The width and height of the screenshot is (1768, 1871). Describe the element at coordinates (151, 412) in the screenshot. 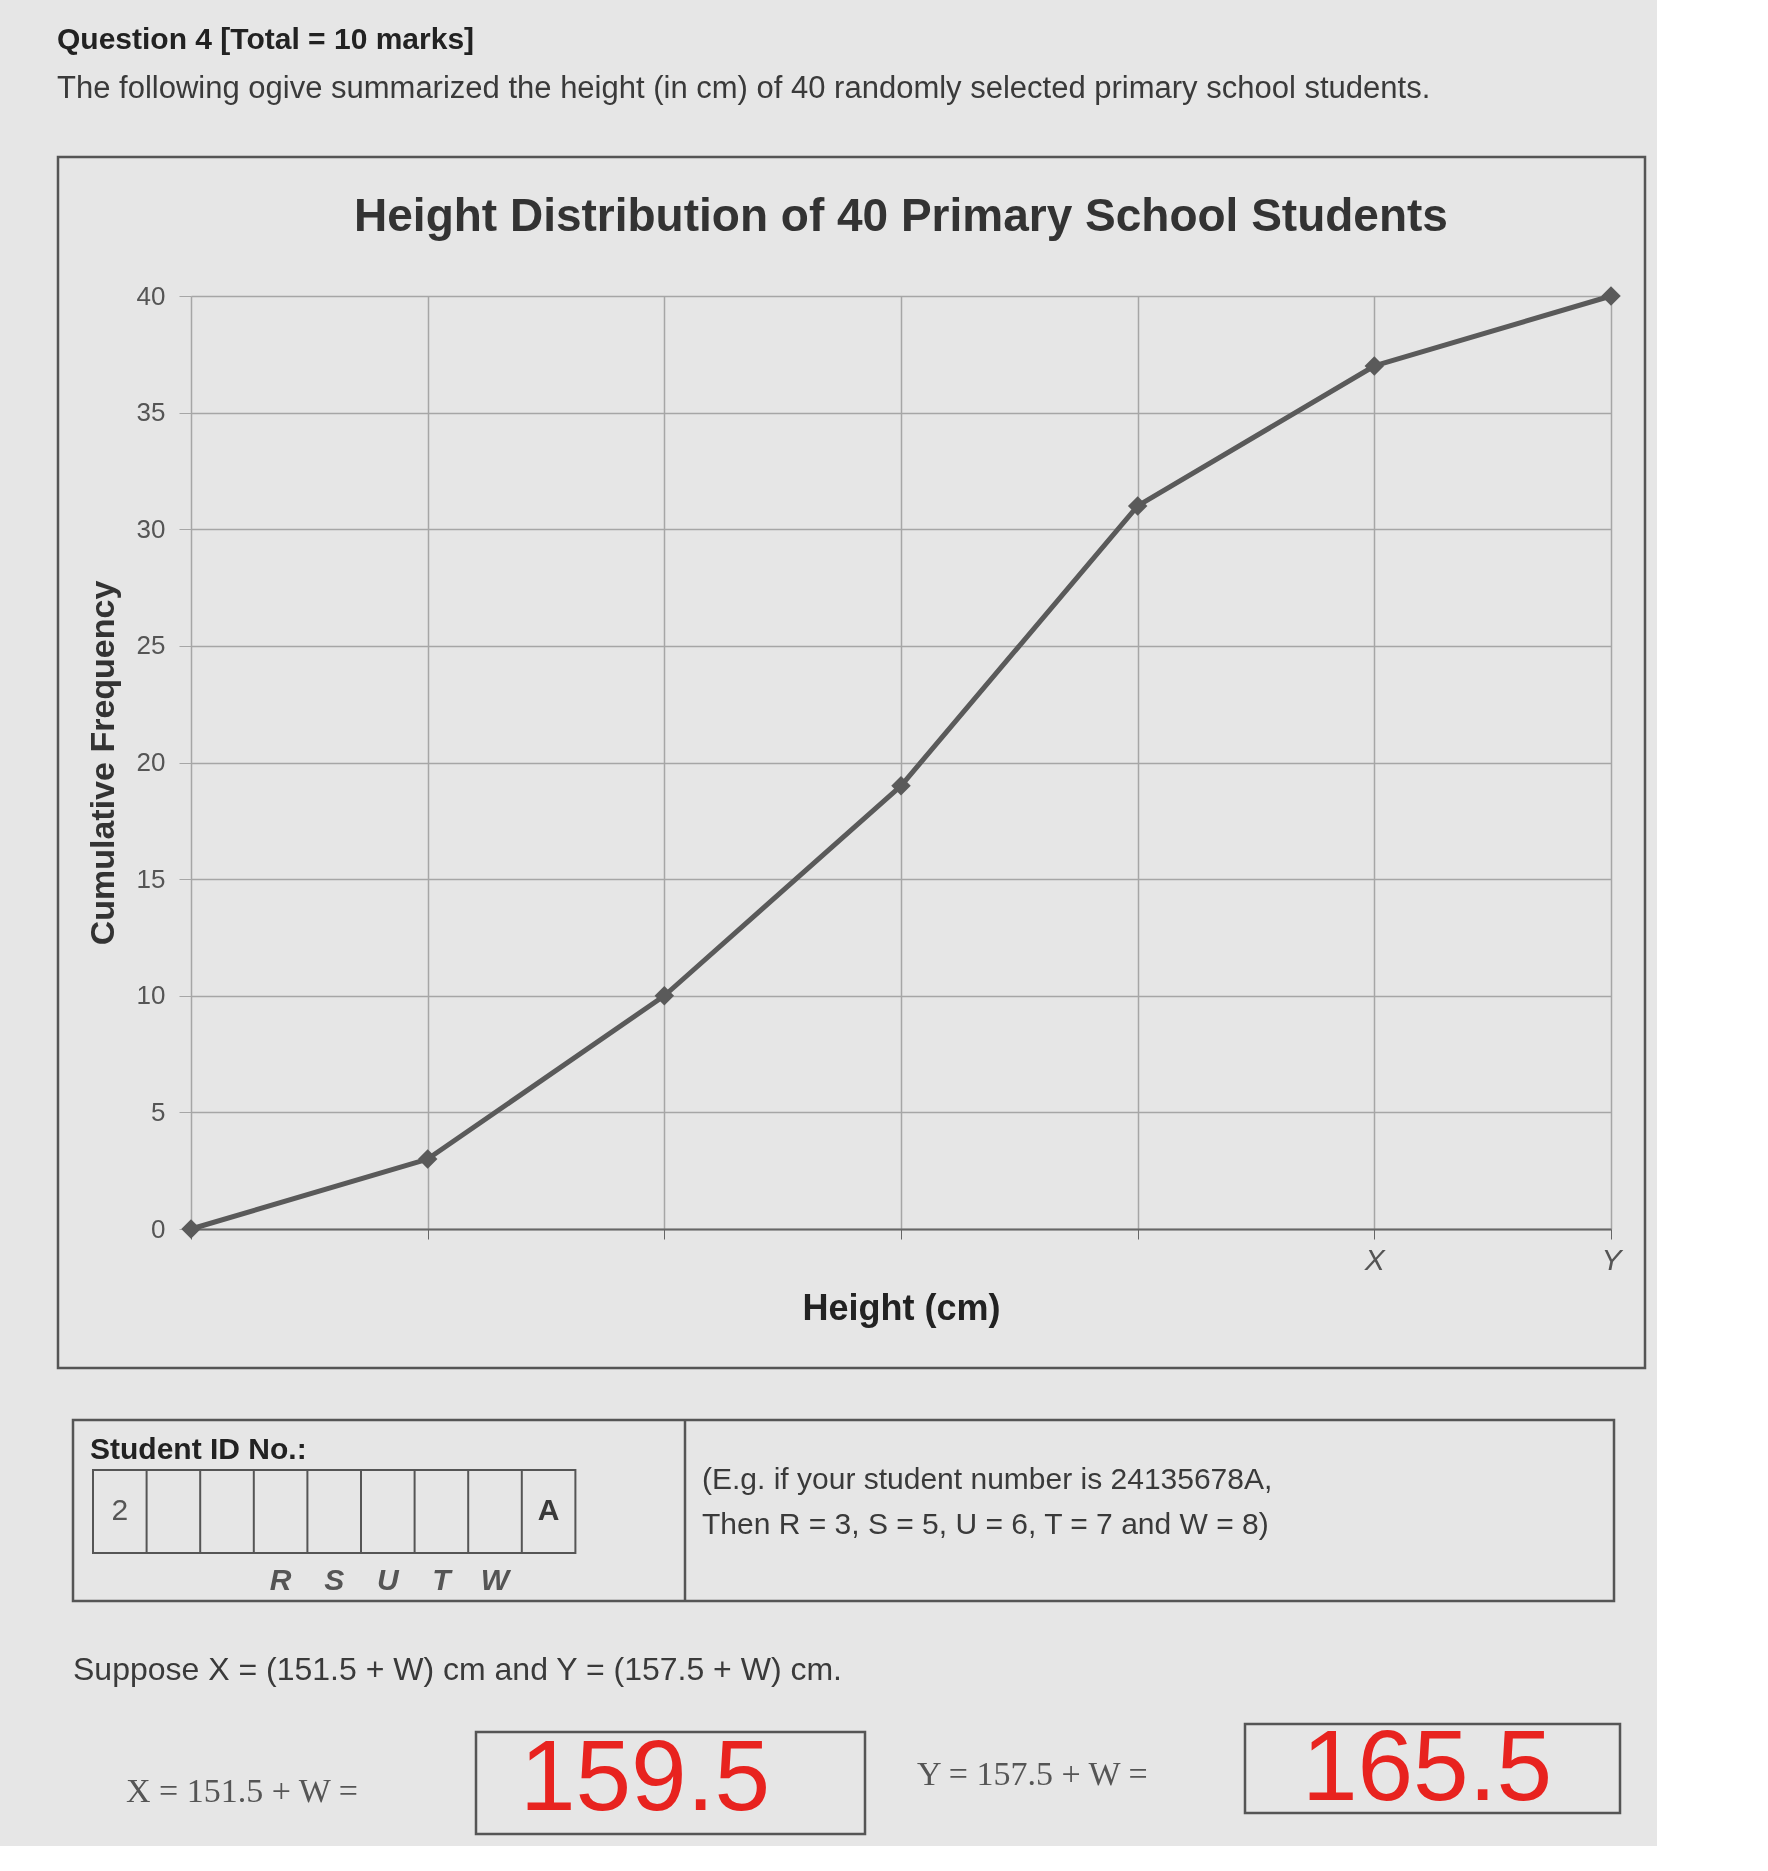

I see `y-tick-label: 35` at that location.